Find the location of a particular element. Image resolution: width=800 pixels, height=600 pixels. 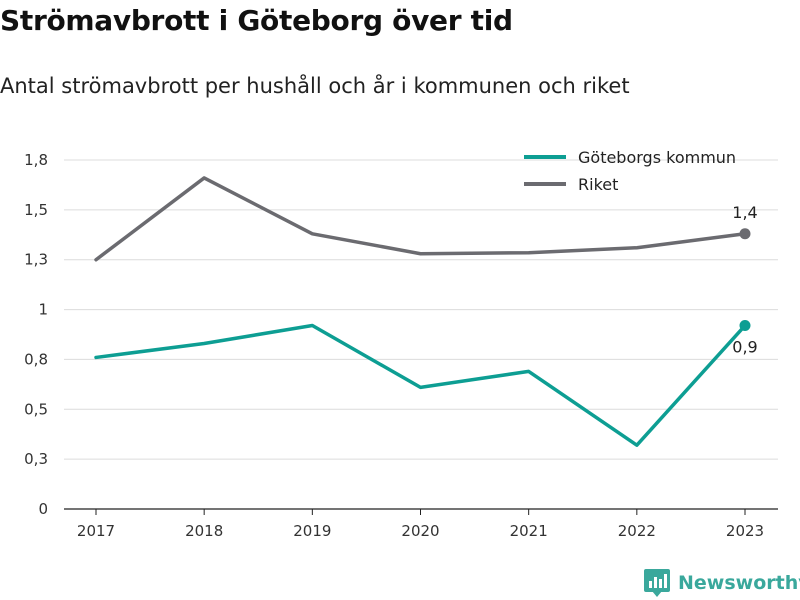

data-label: 0,9 is located at coordinates (744, 347).